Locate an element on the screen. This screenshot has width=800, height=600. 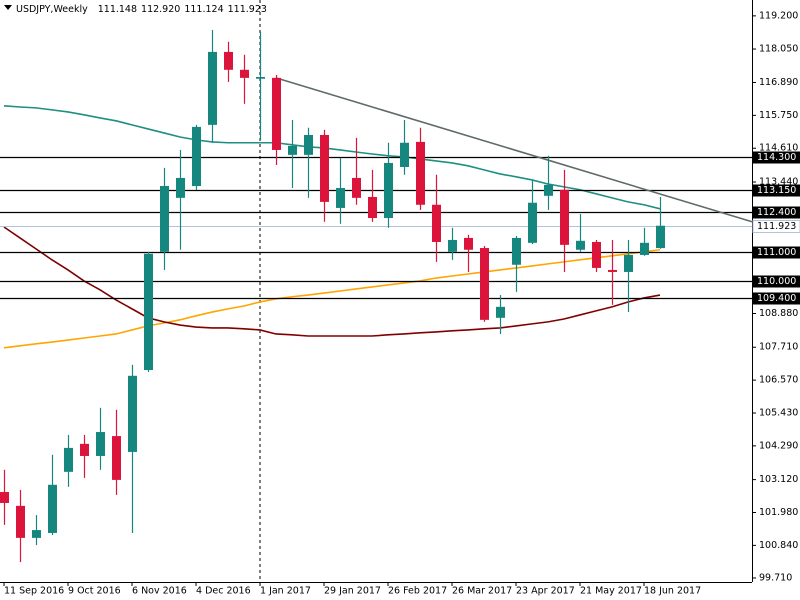
y-tick-label: 115.750 is located at coordinates (778, 115).